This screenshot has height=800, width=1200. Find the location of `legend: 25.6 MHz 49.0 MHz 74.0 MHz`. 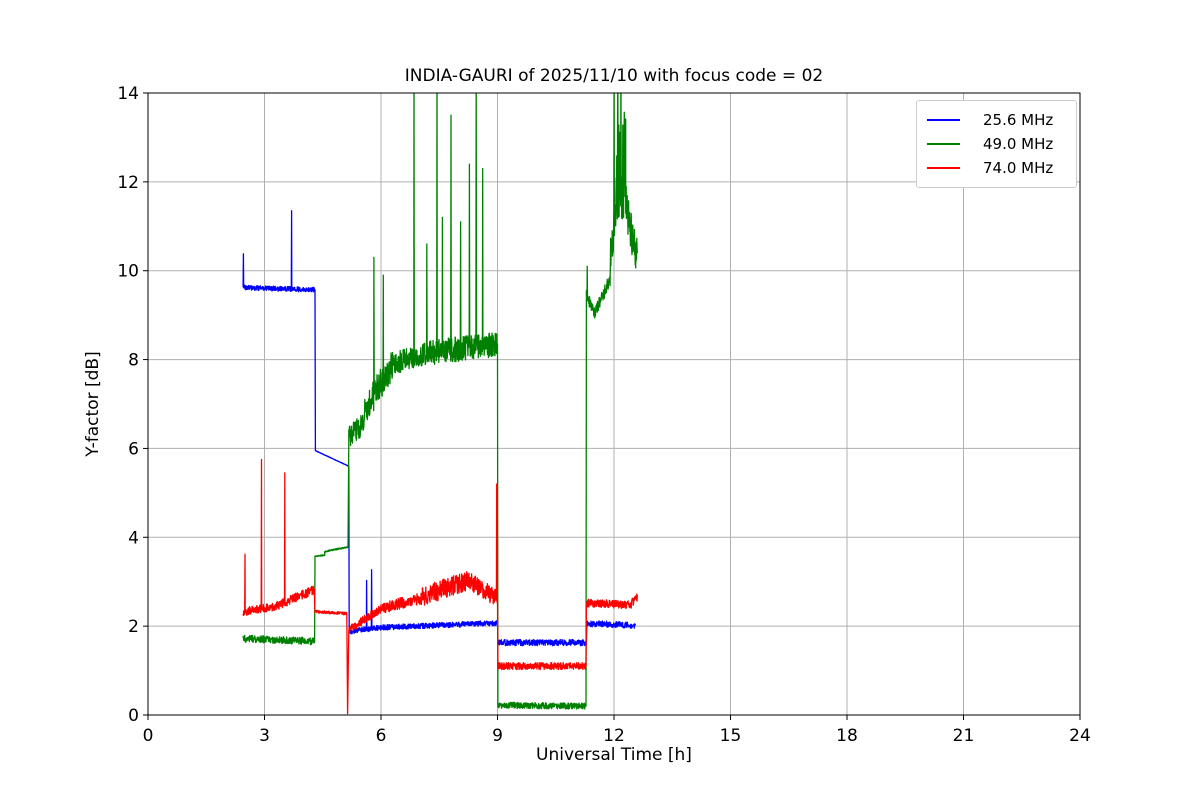

legend: 25.6 MHz 49.0 MHz 74.0 MHz is located at coordinates (996, 144).